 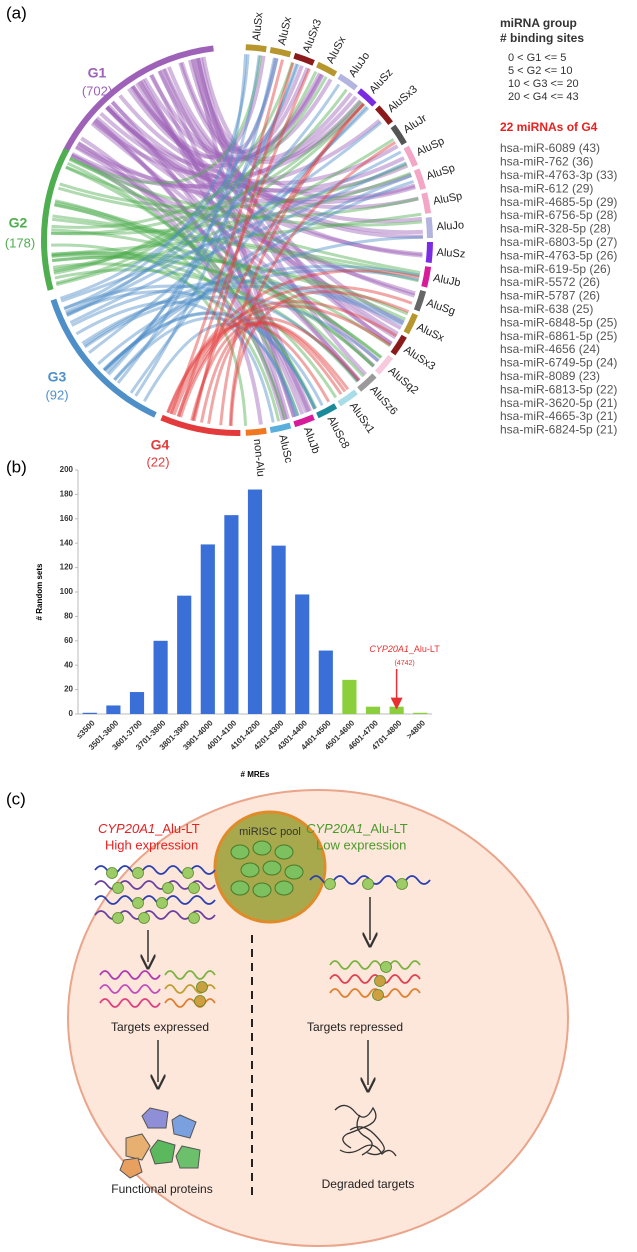 What do you see at coordinates (177, 828) in the screenshot?
I see `gene-suffix: _Alu-LT` at bounding box center [177, 828].